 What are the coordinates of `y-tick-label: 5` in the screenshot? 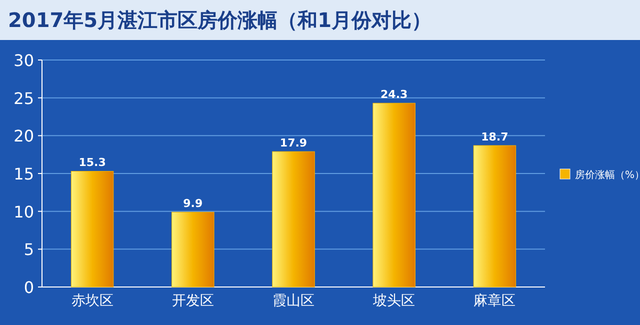 It's located at (29, 250).